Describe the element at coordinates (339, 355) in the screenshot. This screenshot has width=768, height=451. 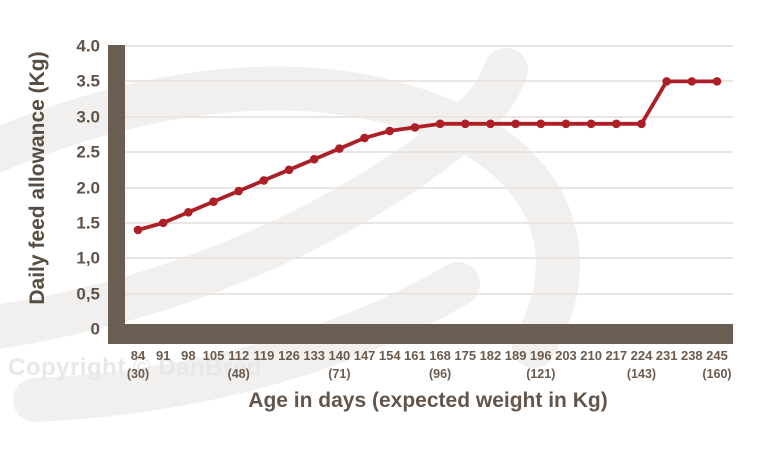
I see `x-tick-label: 140` at that location.